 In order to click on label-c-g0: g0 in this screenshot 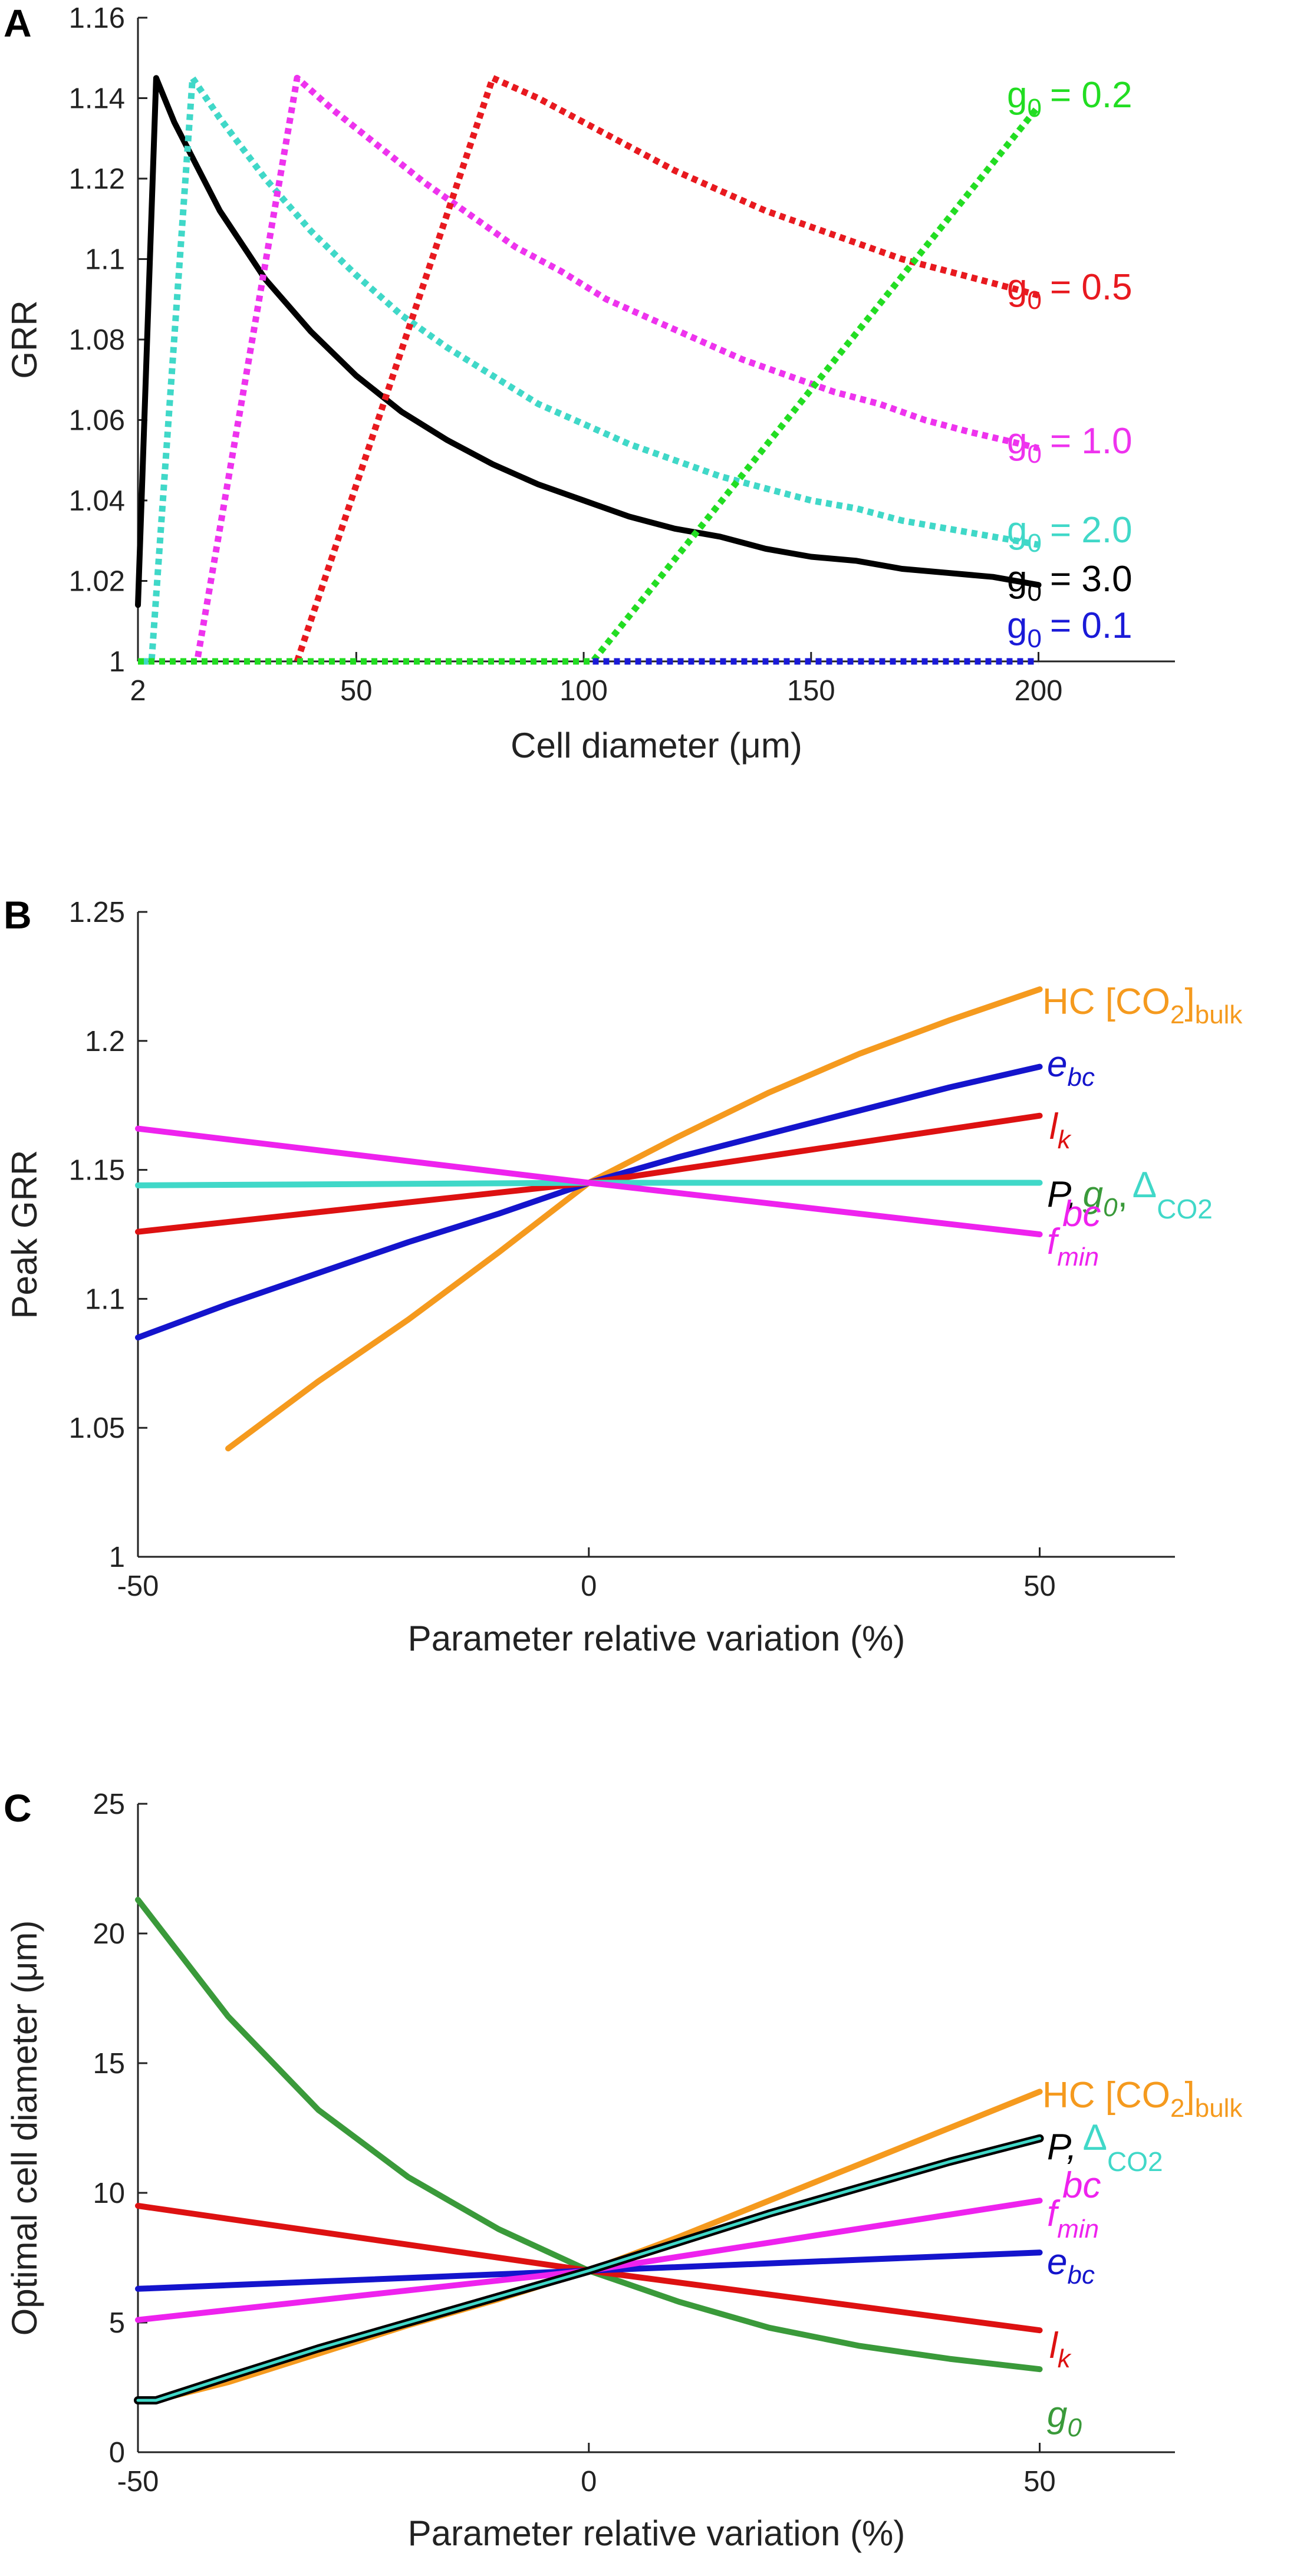, I will do `click(1064, 2418)`.